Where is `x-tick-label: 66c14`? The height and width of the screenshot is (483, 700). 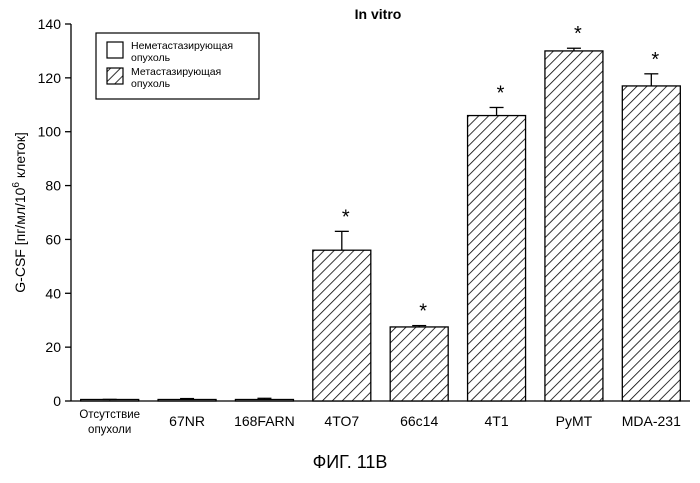
x-tick-label: 66c14 is located at coordinates (419, 421).